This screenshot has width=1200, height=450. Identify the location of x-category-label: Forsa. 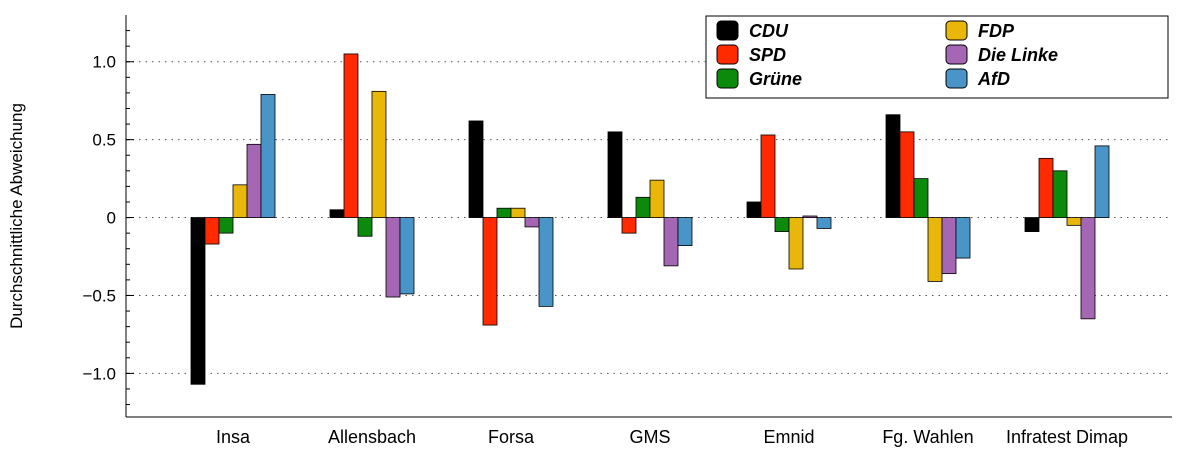
(511, 437).